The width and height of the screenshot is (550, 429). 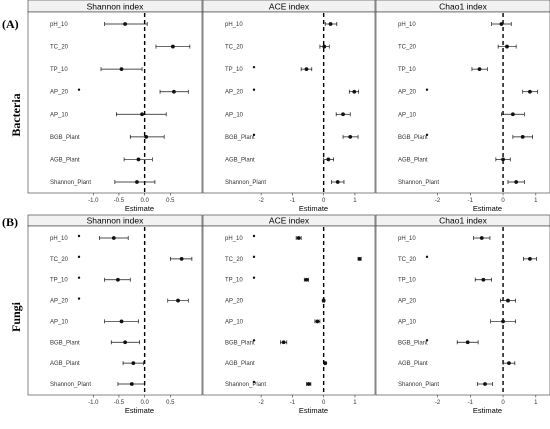 What do you see at coordinates (10, 222) in the screenshot?
I see `panel-label-b: (B)` at bounding box center [10, 222].